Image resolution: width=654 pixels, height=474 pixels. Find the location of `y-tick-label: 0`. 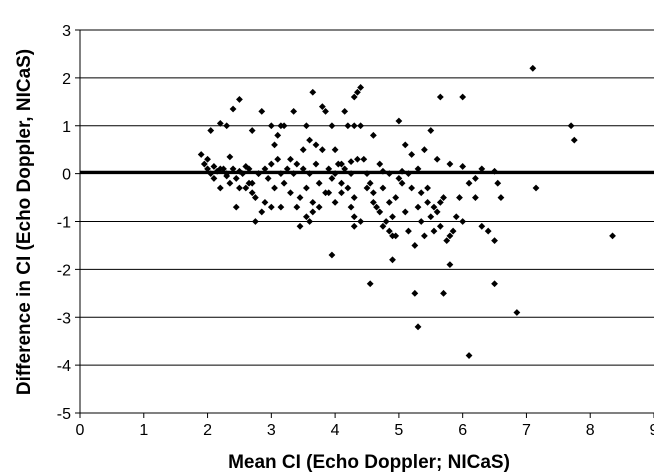

y-tick-label: 0 is located at coordinates (66, 175).